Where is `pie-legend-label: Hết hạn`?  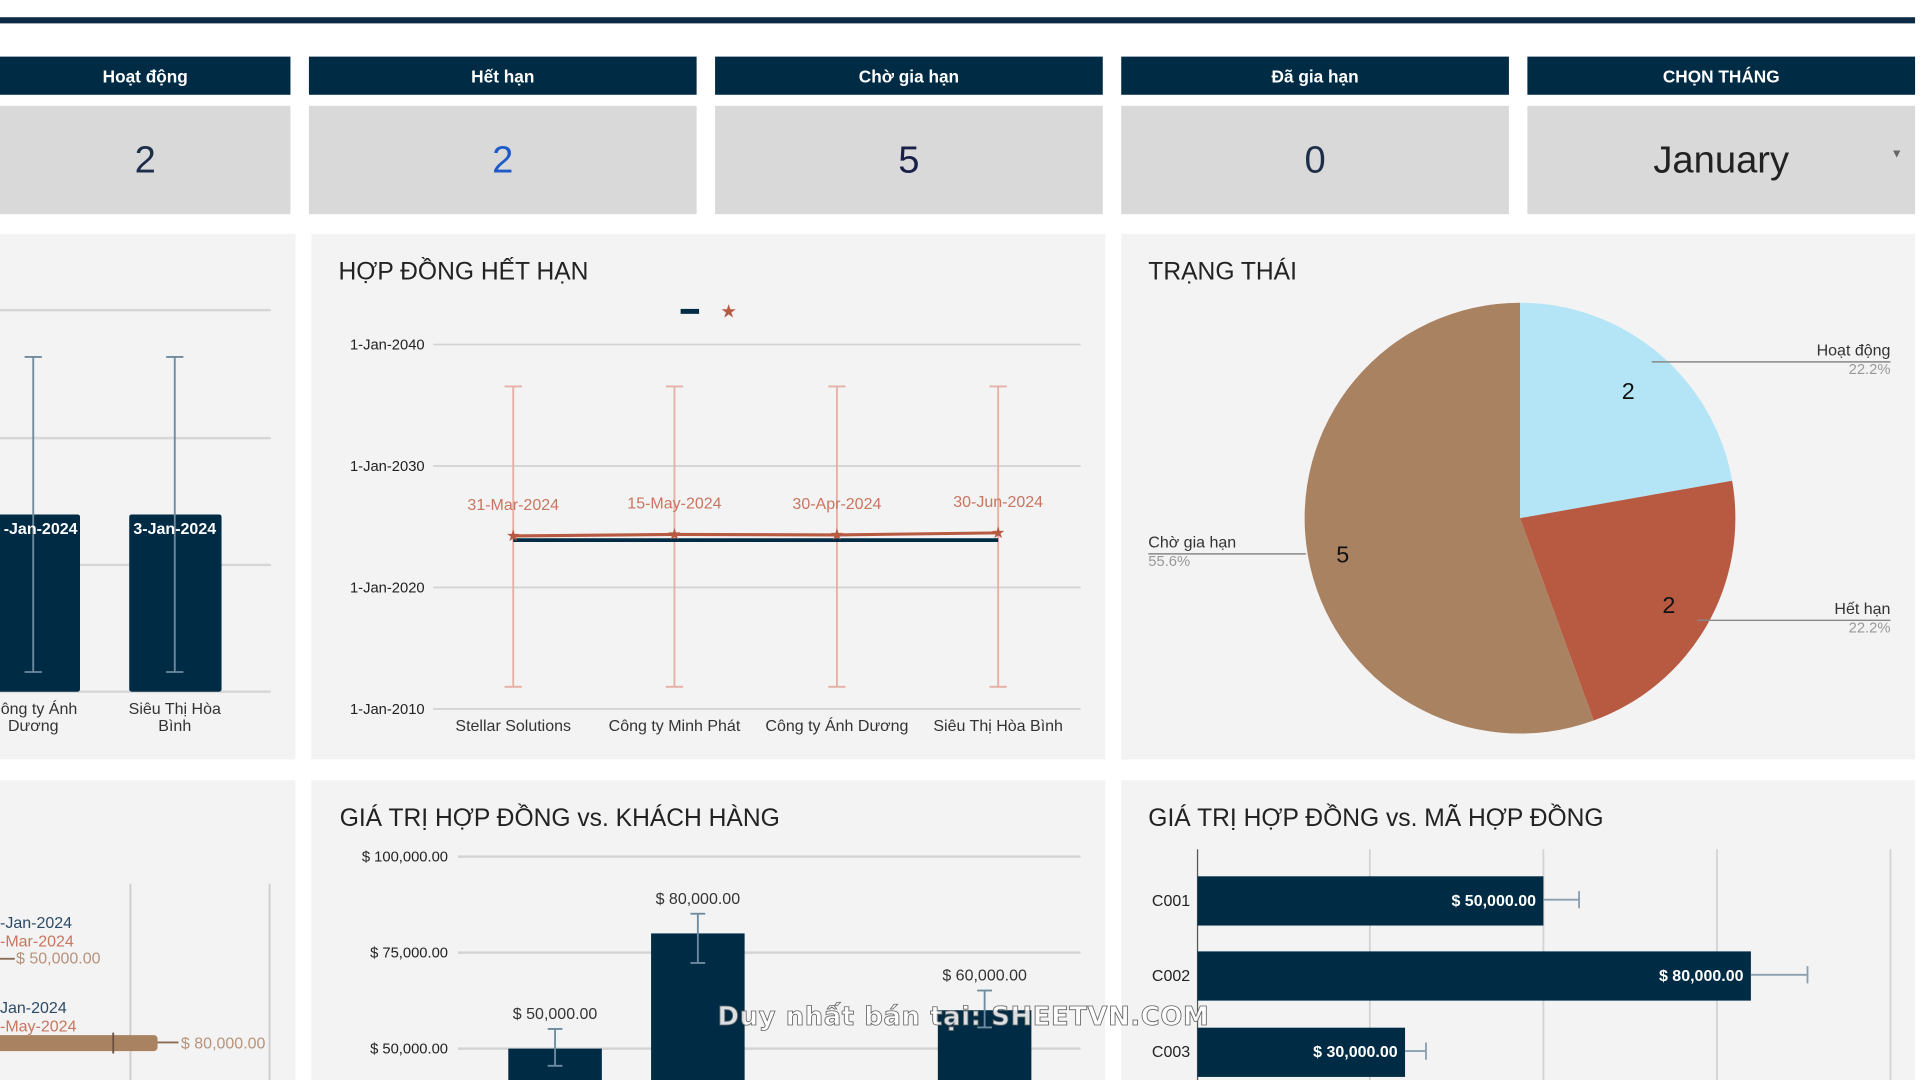 pie-legend-label: Hết hạn is located at coordinates (1862, 609).